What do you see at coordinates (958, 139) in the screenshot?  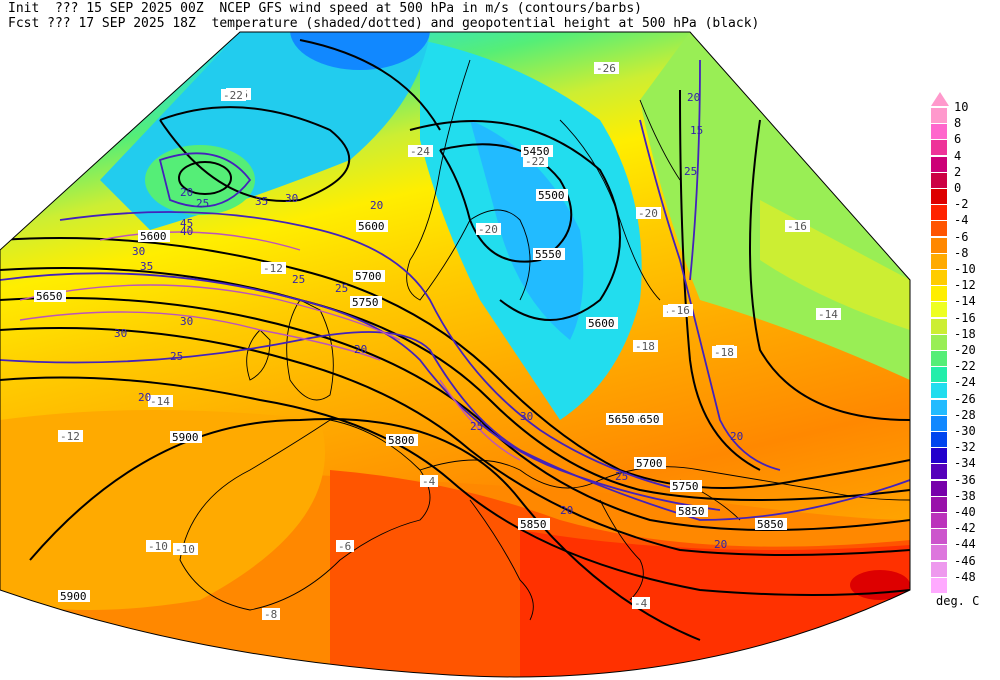 I see `legend-label: 6` at bounding box center [958, 139].